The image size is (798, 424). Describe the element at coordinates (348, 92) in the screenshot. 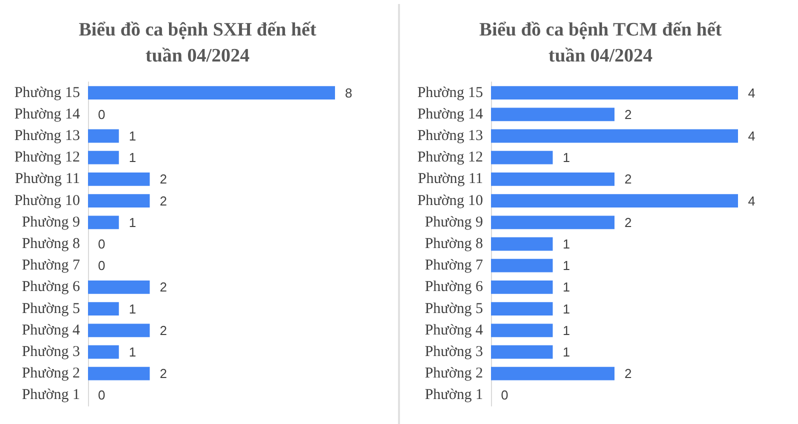

I see `data-label: 8` at that location.